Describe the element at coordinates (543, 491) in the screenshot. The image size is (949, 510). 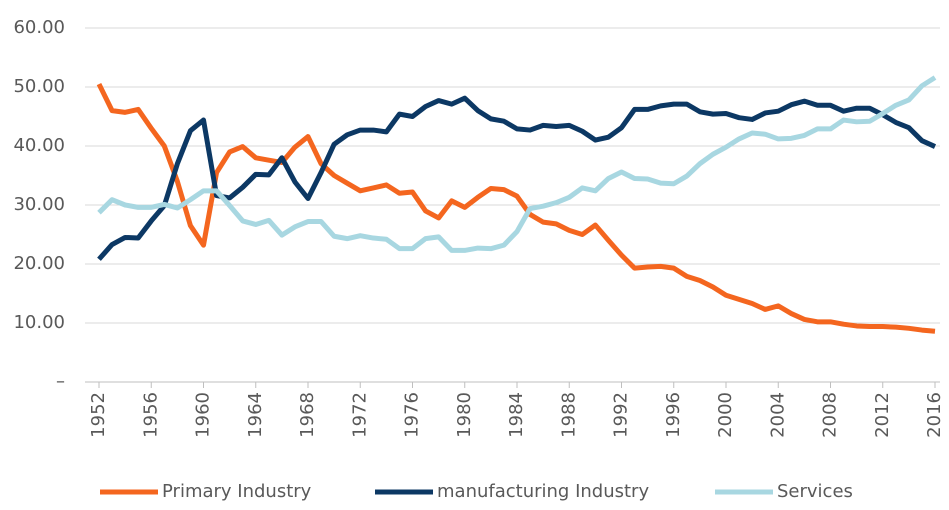
I see `legend-label: manufacturing Industry` at that location.